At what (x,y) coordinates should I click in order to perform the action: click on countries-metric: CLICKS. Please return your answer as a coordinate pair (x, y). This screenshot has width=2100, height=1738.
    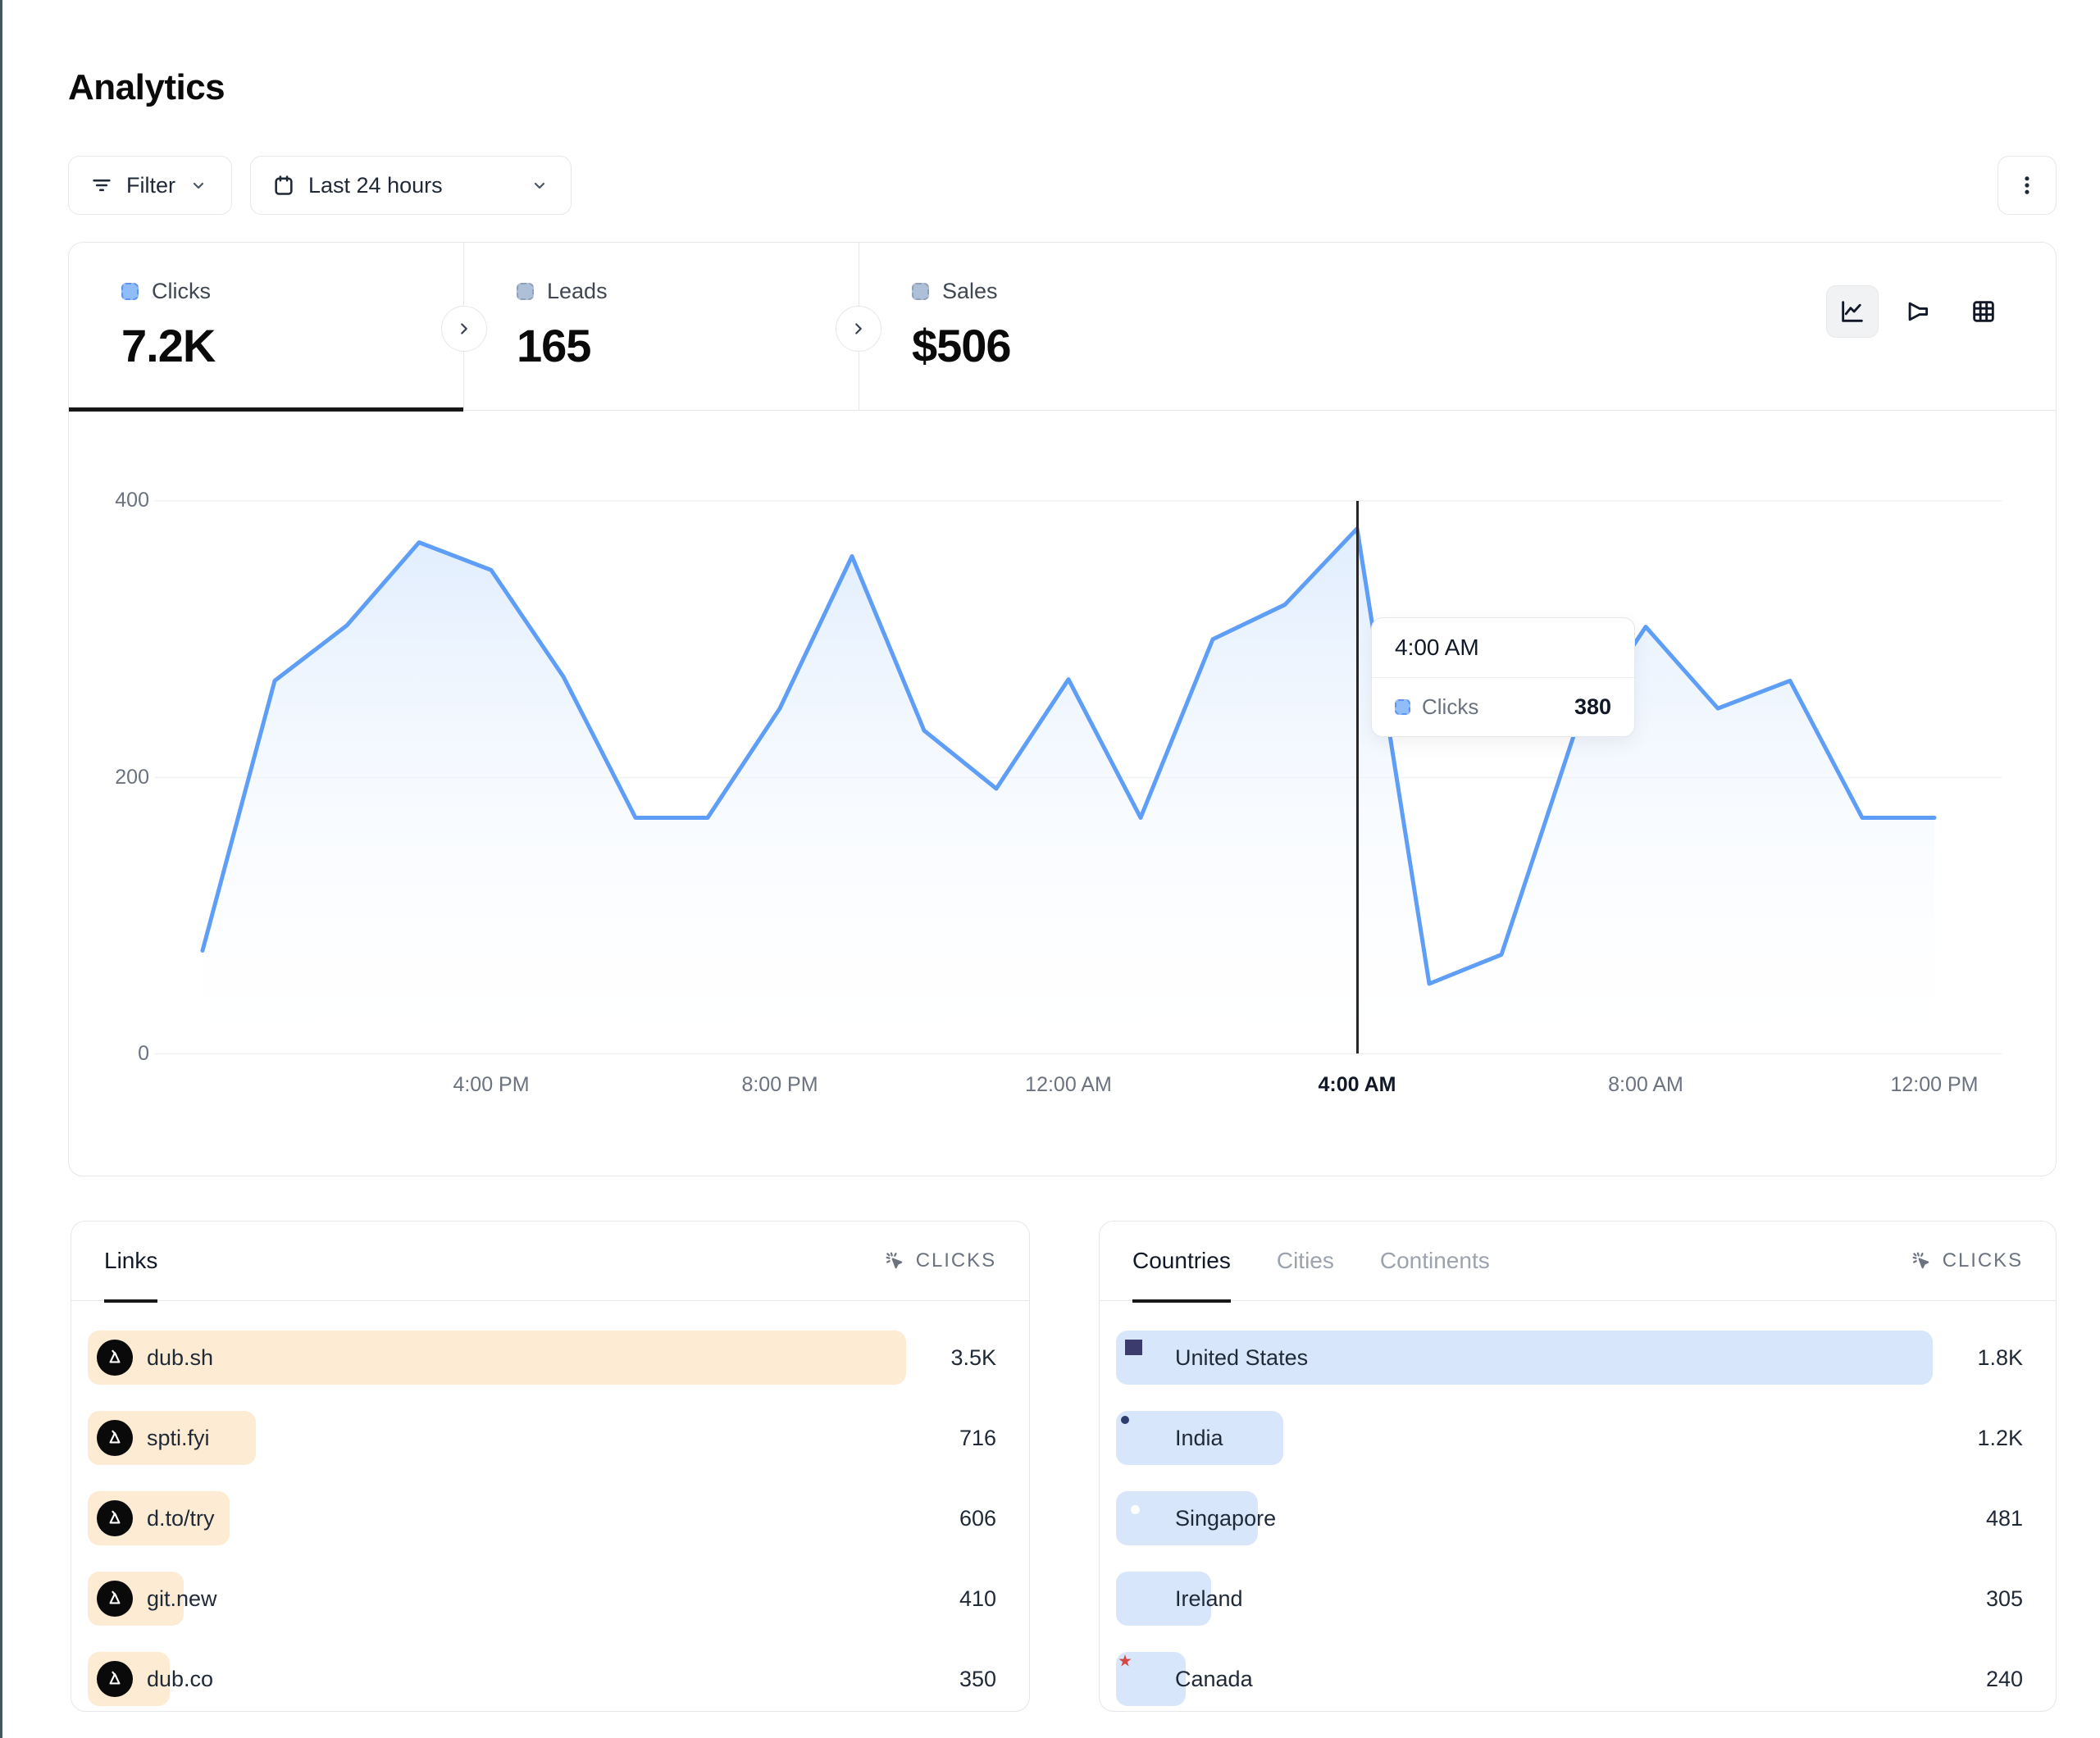
    Looking at the image, I should click on (1966, 1260).